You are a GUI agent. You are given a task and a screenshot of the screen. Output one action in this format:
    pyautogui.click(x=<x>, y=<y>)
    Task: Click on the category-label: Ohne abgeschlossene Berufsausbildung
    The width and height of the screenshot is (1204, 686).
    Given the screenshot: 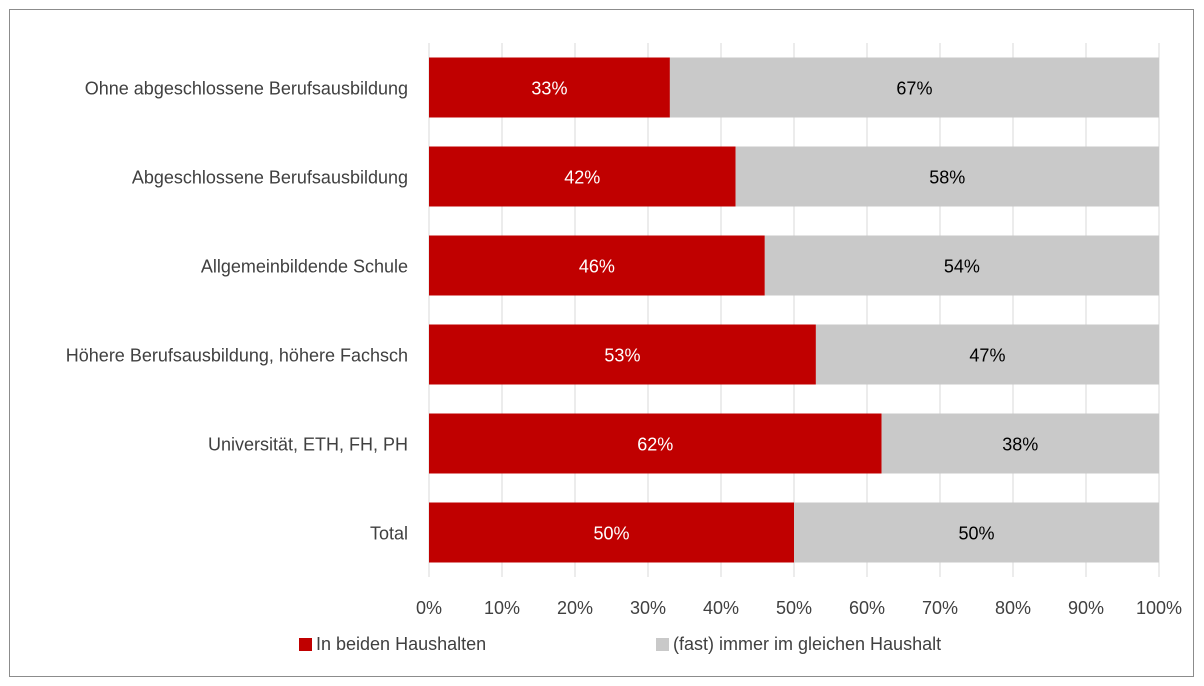 What is the action you would take?
    pyautogui.click(x=246, y=89)
    